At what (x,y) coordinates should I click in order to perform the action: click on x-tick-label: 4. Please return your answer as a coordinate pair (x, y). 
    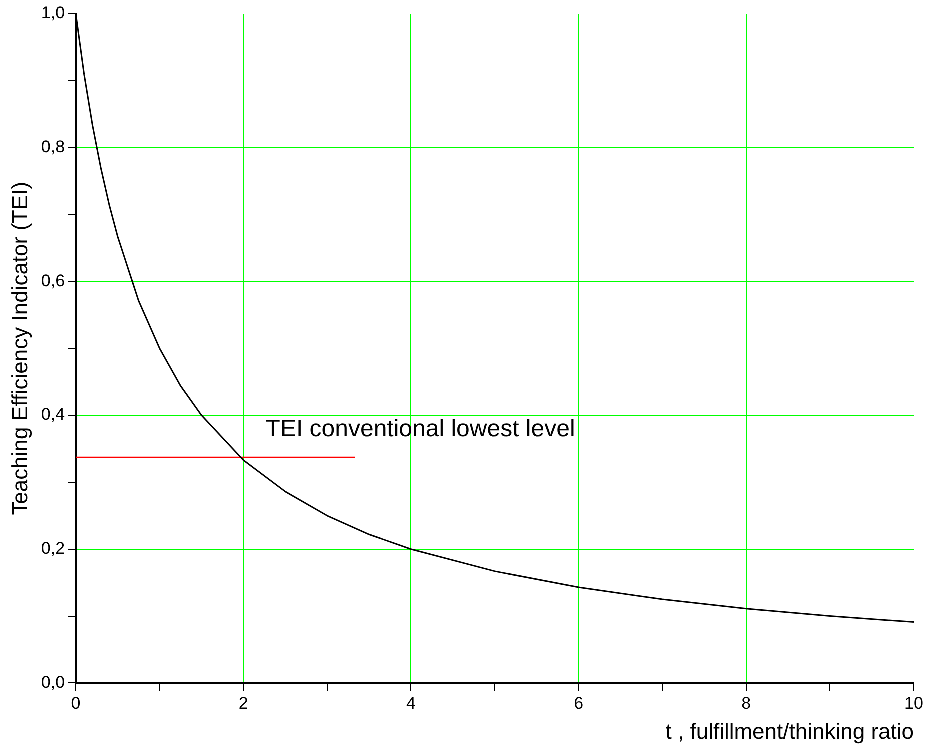
    Looking at the image, I should click on (411, 704).